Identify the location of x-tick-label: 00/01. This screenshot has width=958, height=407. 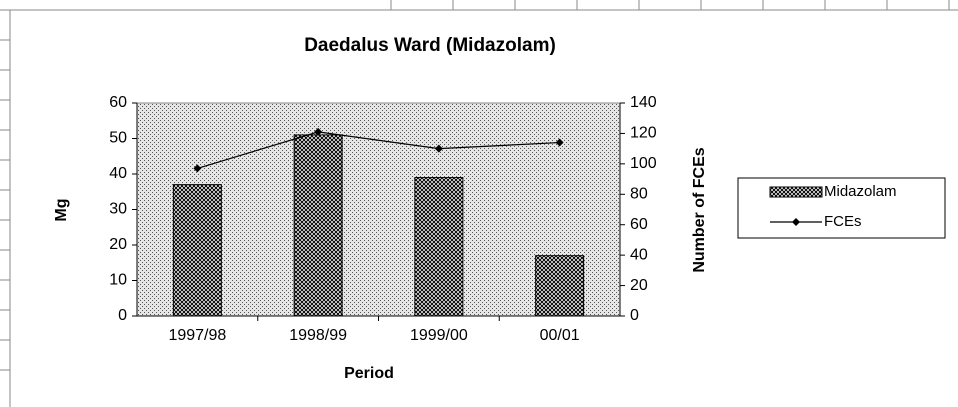
(560, 335).